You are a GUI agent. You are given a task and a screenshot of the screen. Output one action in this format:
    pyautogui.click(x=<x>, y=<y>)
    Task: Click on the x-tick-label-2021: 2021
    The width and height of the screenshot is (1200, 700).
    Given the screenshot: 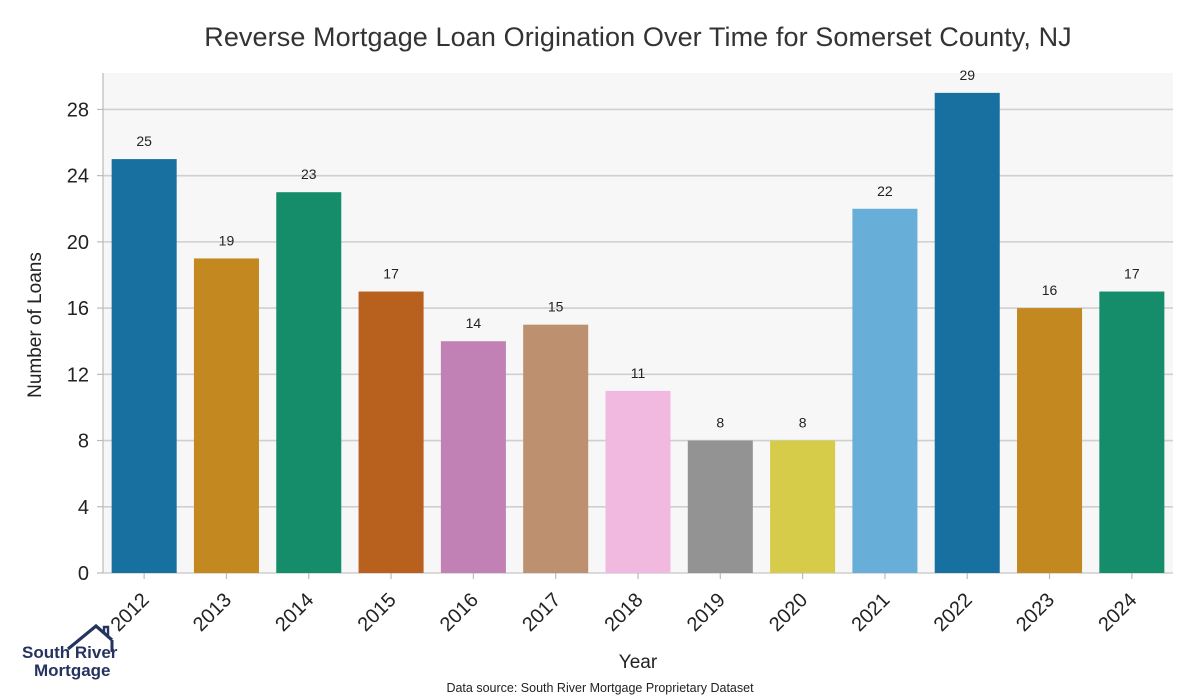 What is the action you would take?
    pyautogui.click(x=870, y=612)
    